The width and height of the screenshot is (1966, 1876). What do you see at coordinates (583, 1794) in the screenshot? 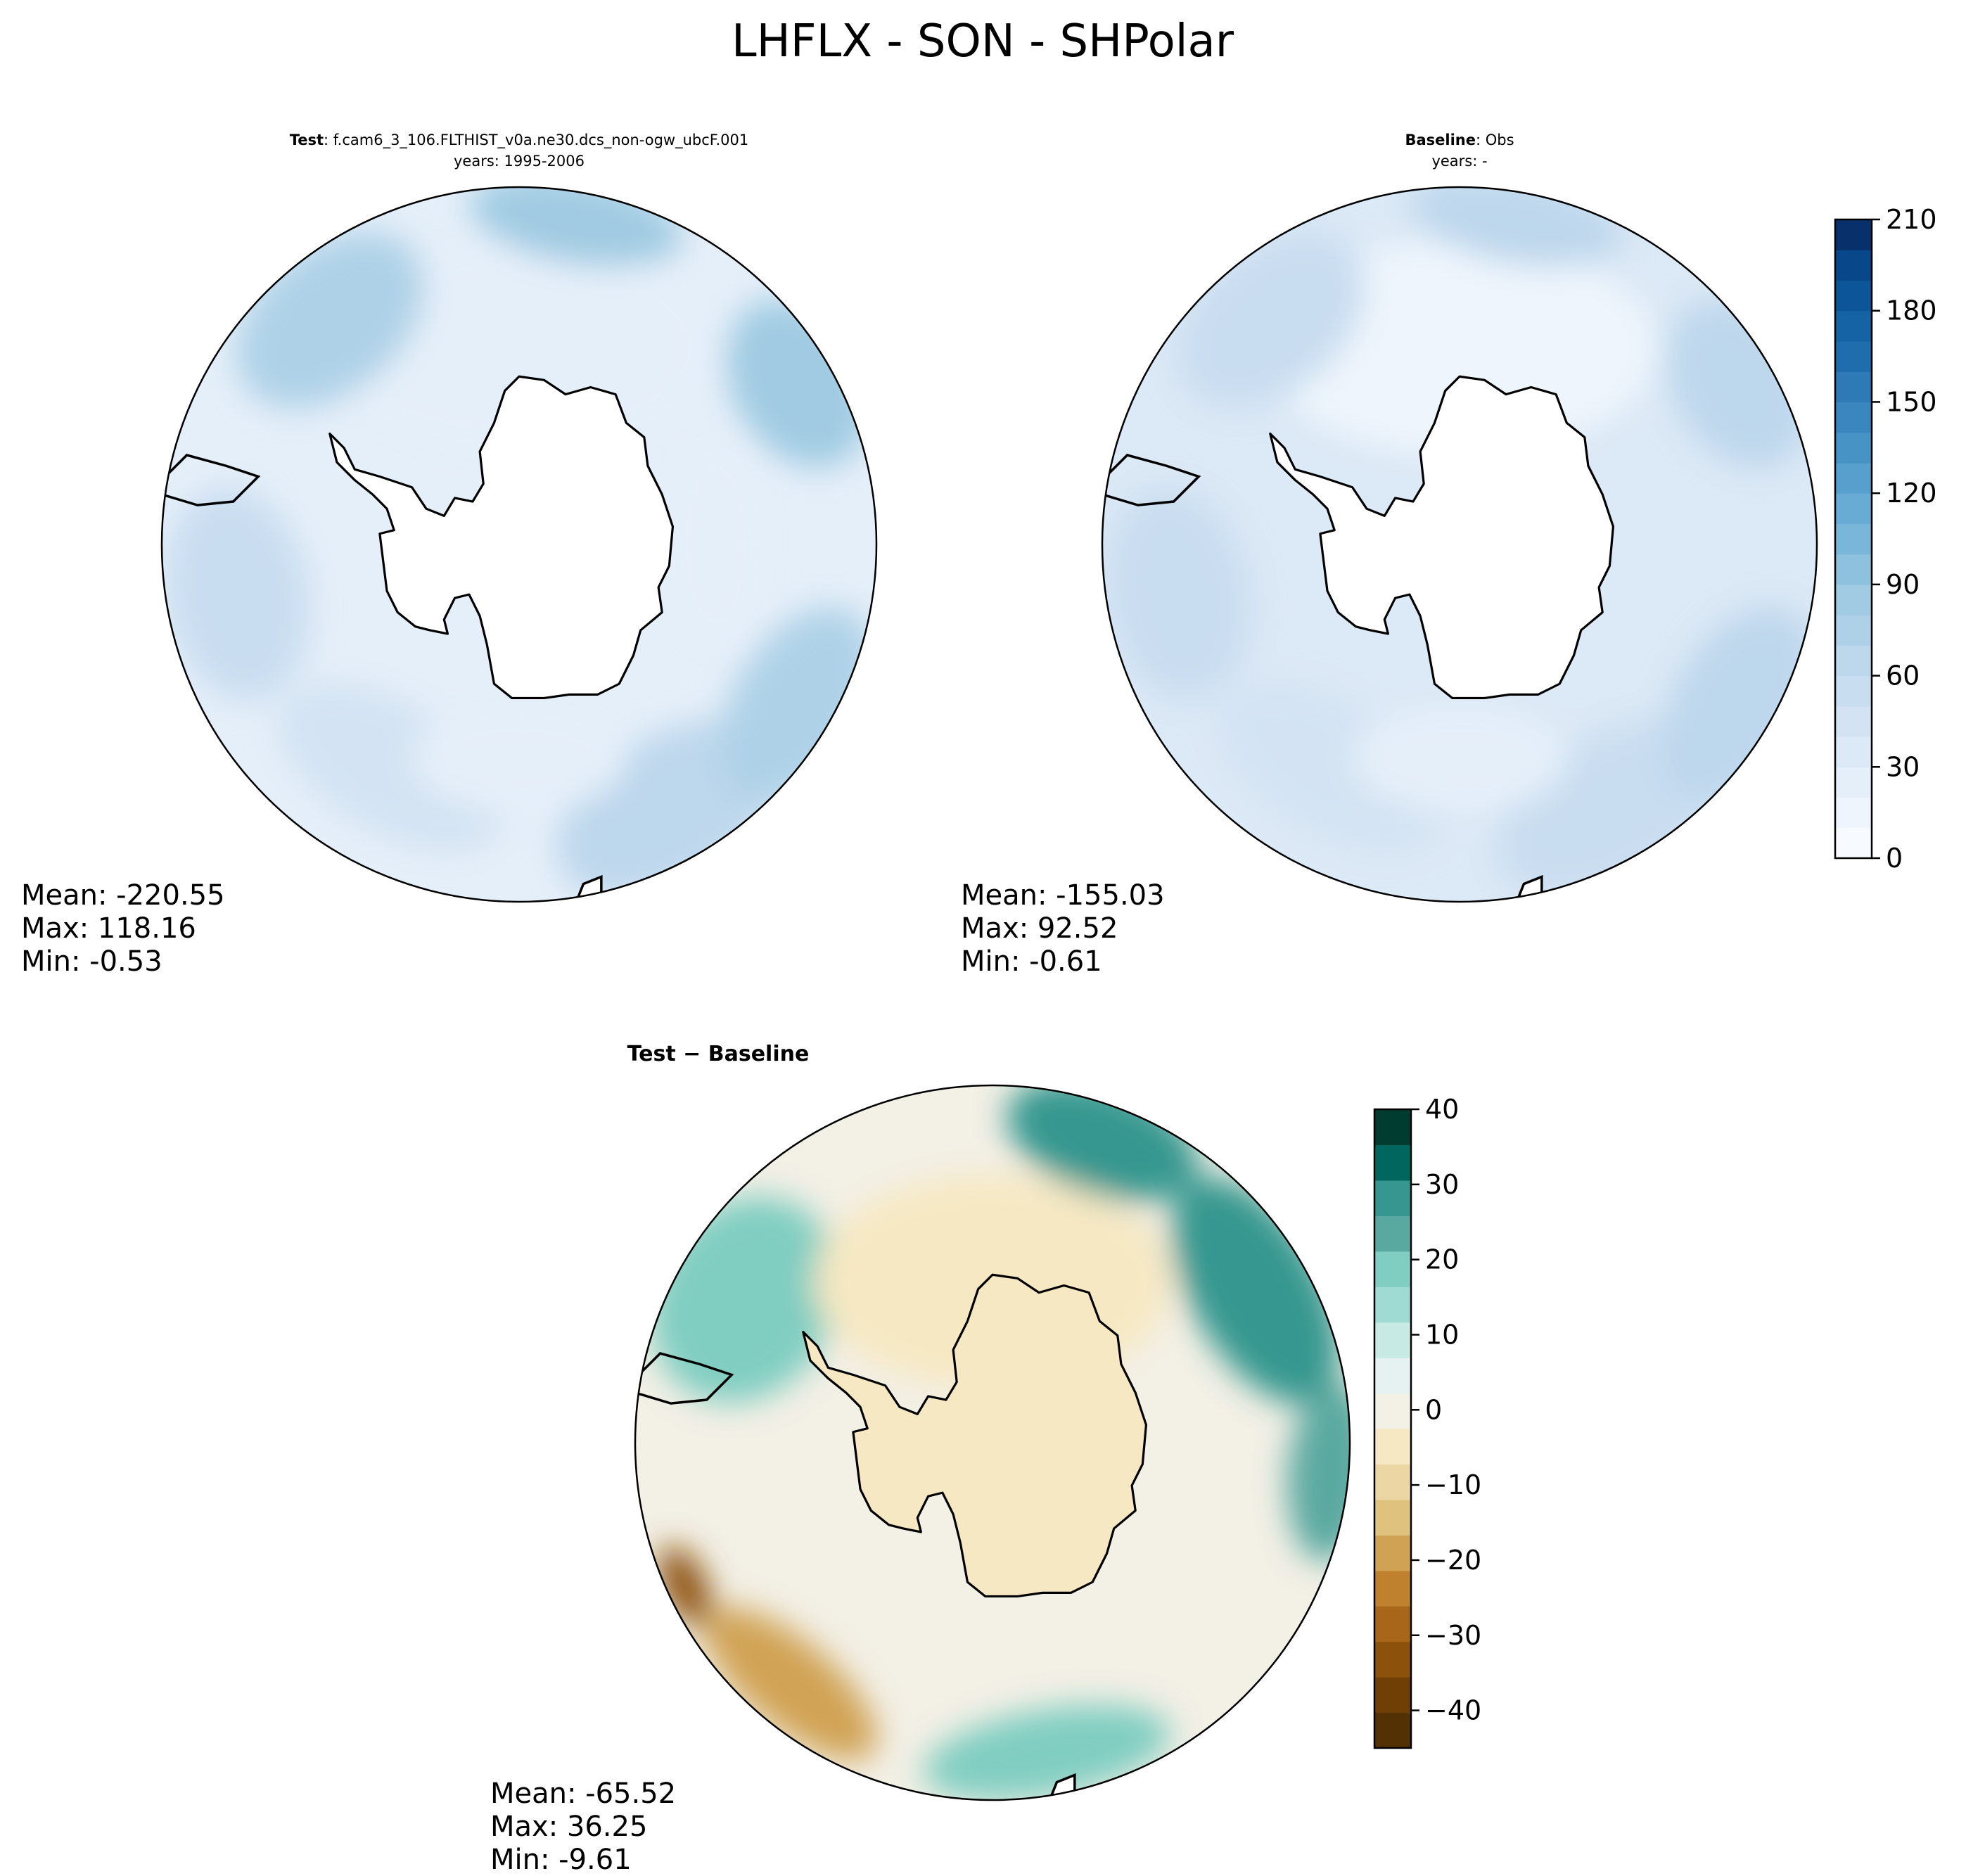
I see `diff-stat-mean: Mean: -65.52` at bounding box center [583, 1794].